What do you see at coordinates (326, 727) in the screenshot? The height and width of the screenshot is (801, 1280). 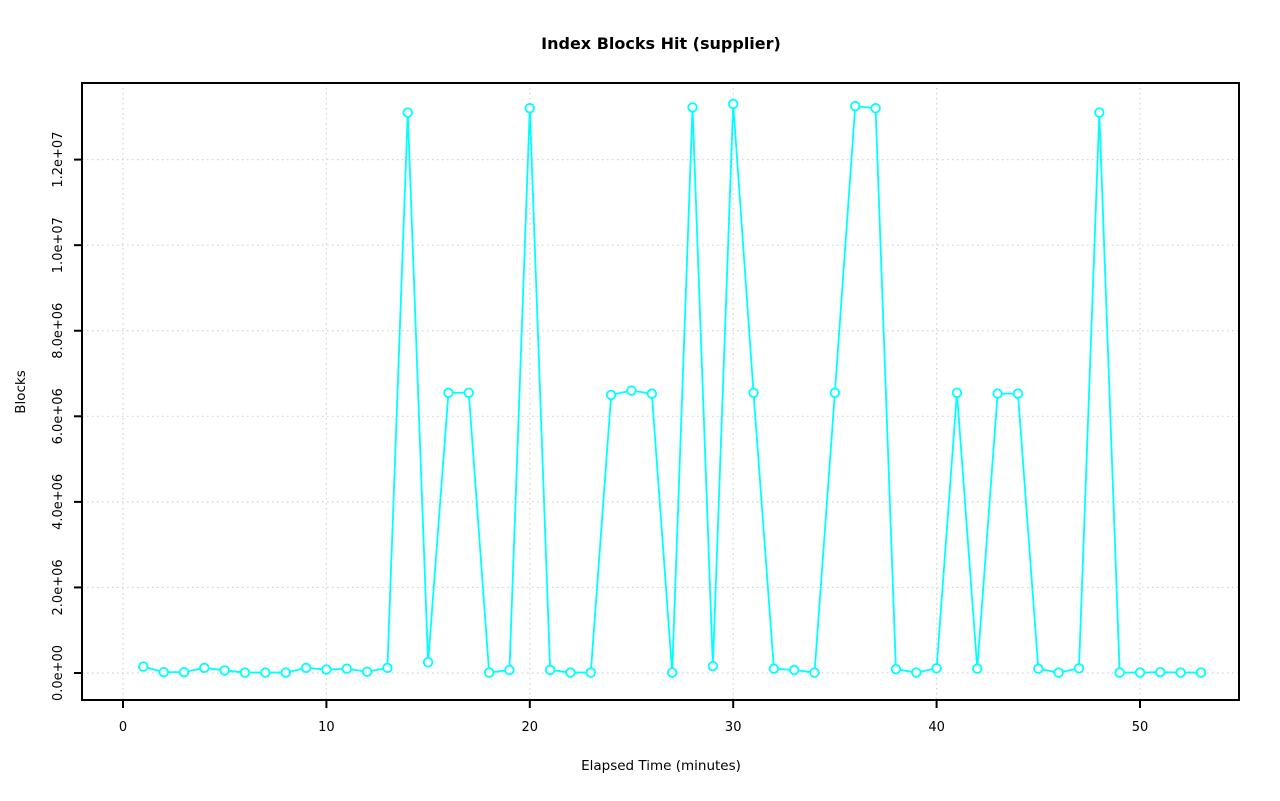 I see `x-tick-label: 10` at bounding box center [326, 727].